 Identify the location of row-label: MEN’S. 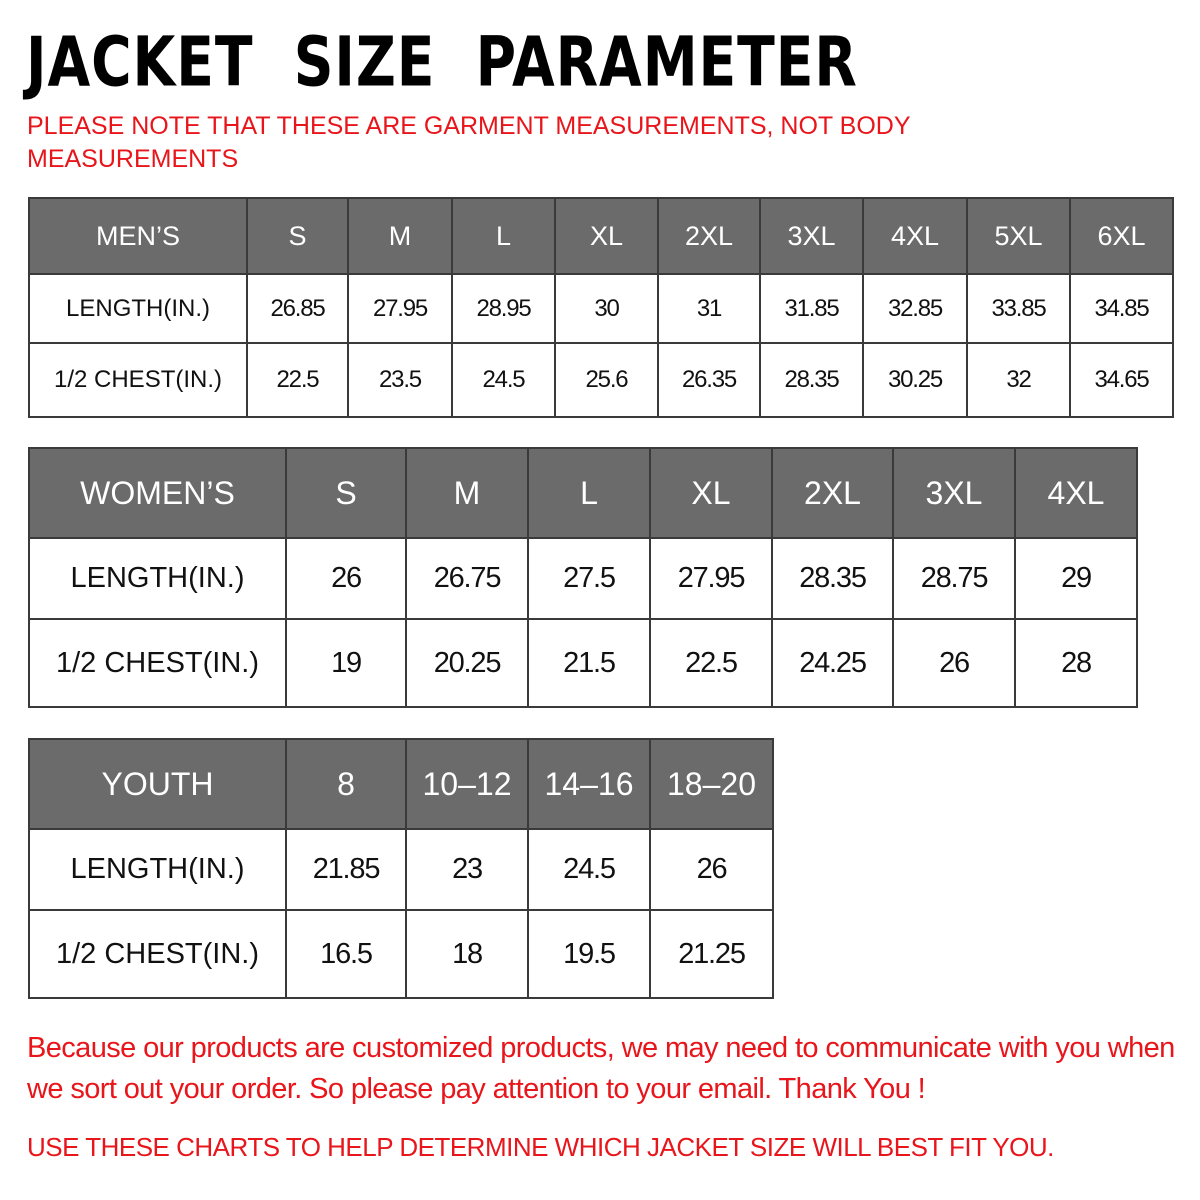
(138, 236).